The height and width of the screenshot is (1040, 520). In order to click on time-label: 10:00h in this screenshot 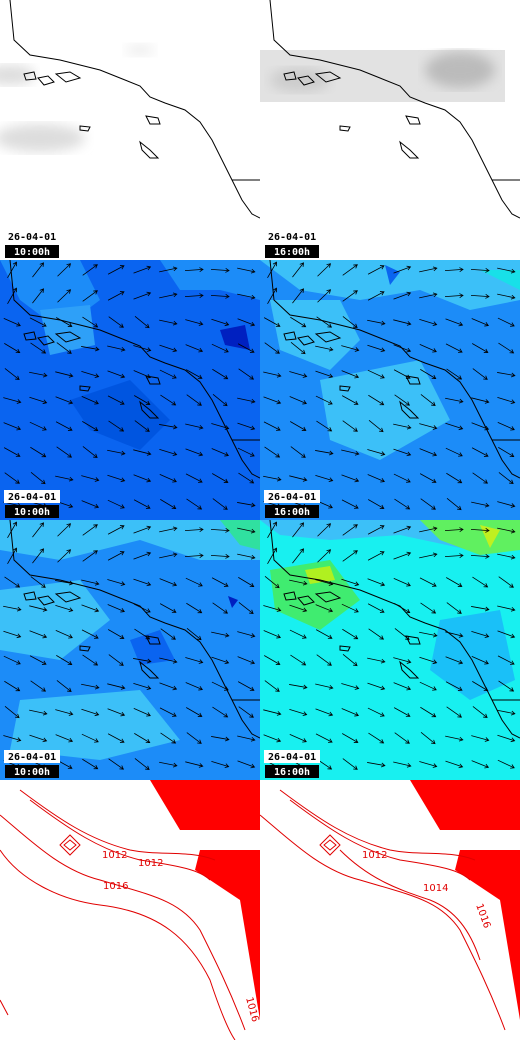, I will do `click(32, 772)`.